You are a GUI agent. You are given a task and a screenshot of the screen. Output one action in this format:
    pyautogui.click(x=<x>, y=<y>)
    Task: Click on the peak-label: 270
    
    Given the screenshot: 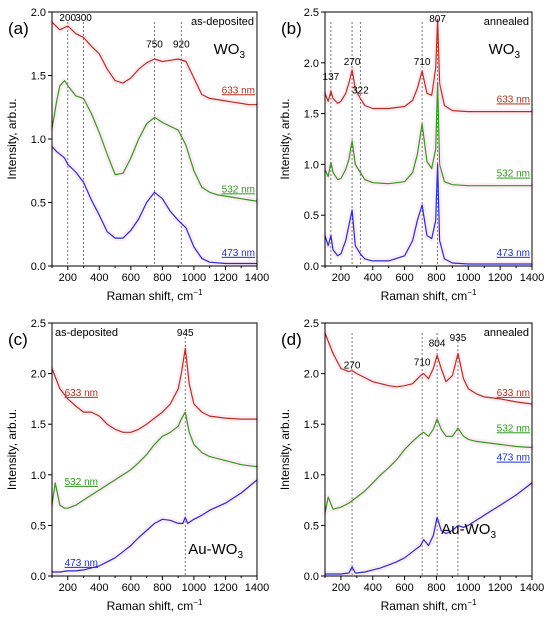 What is the action you would take?
    pyautogui.click(x=352, y=62)
    